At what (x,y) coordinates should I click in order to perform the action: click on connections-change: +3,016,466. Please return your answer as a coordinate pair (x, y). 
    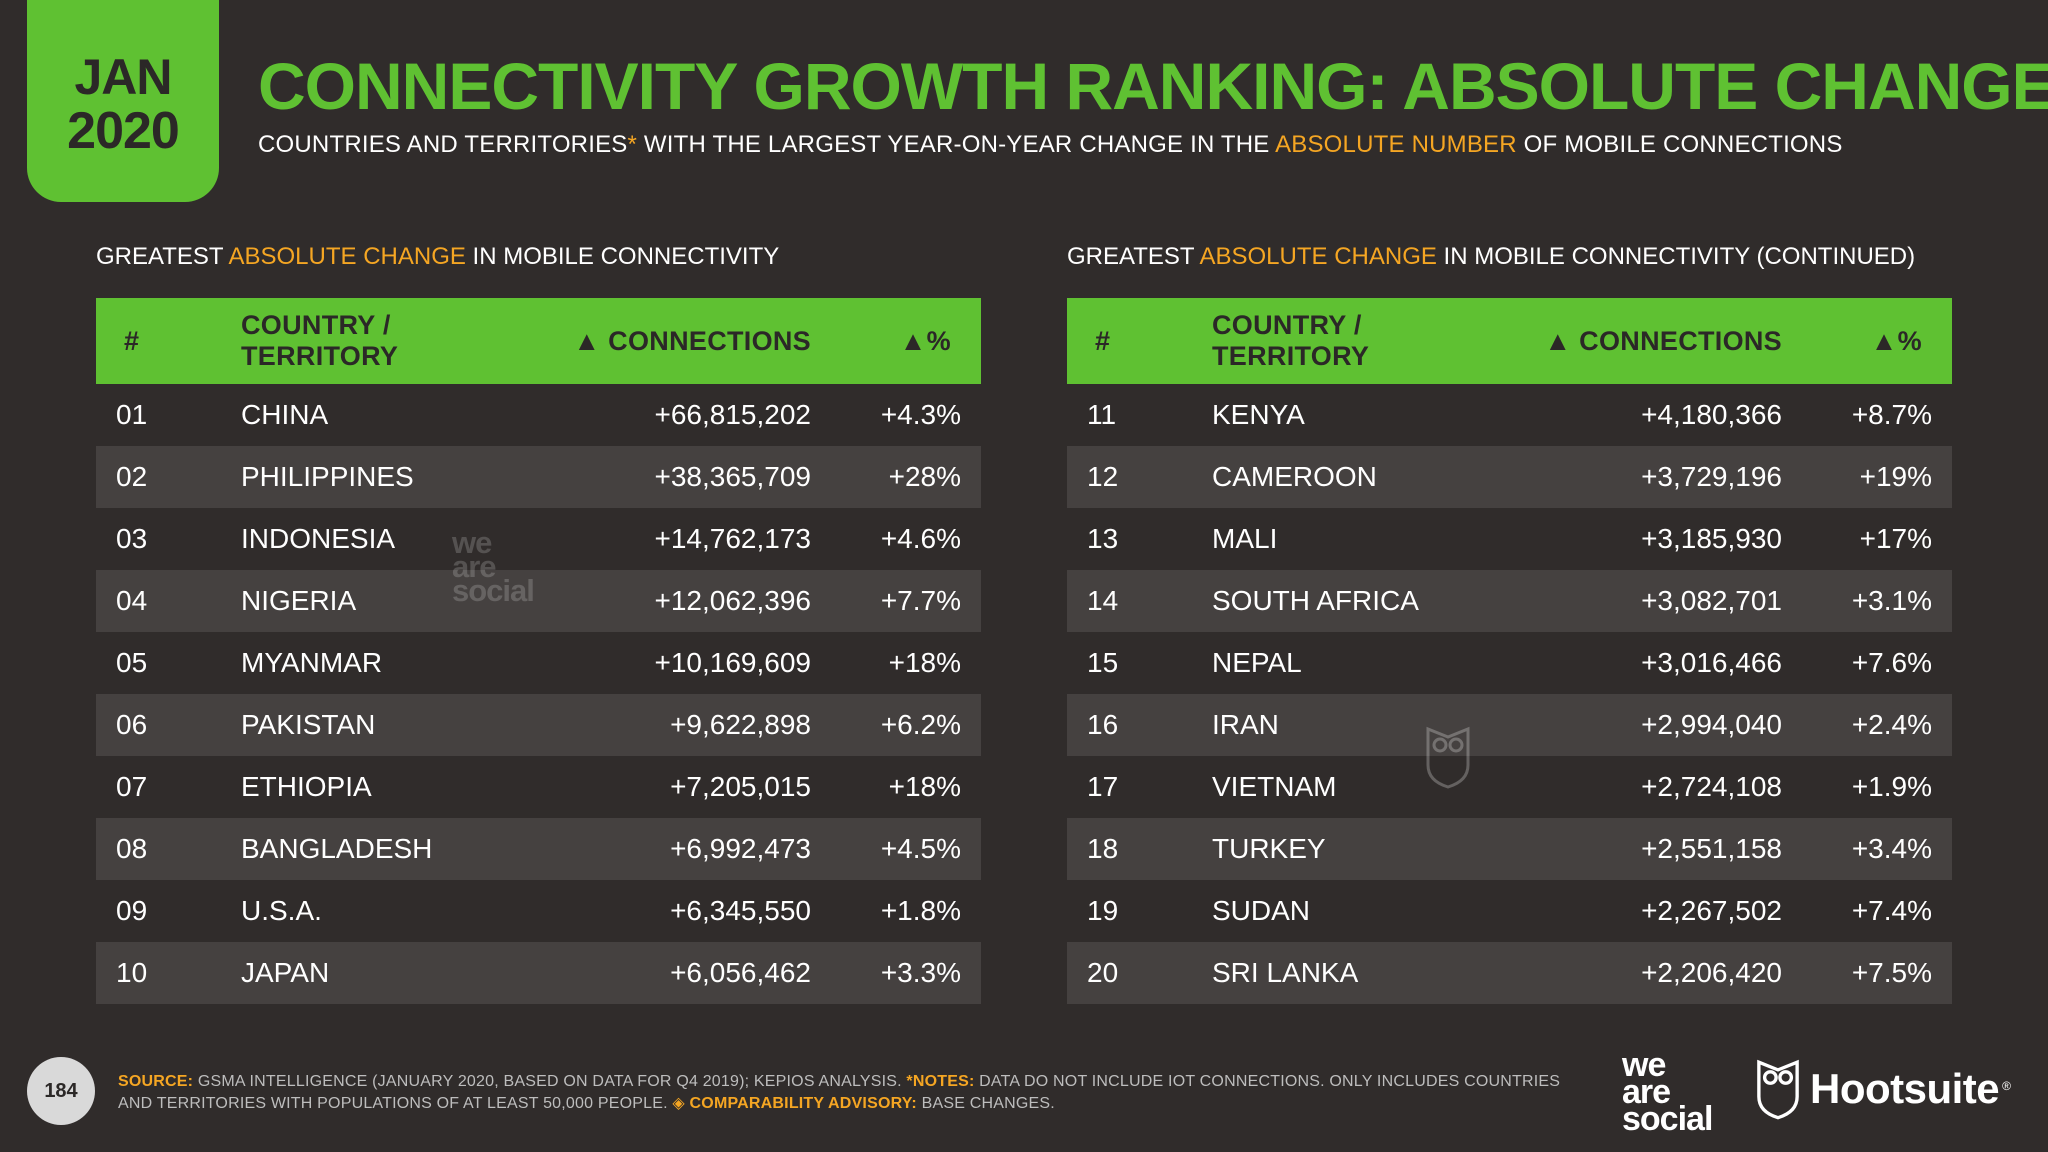
    Looking at the image, I should click on (1711, 662).